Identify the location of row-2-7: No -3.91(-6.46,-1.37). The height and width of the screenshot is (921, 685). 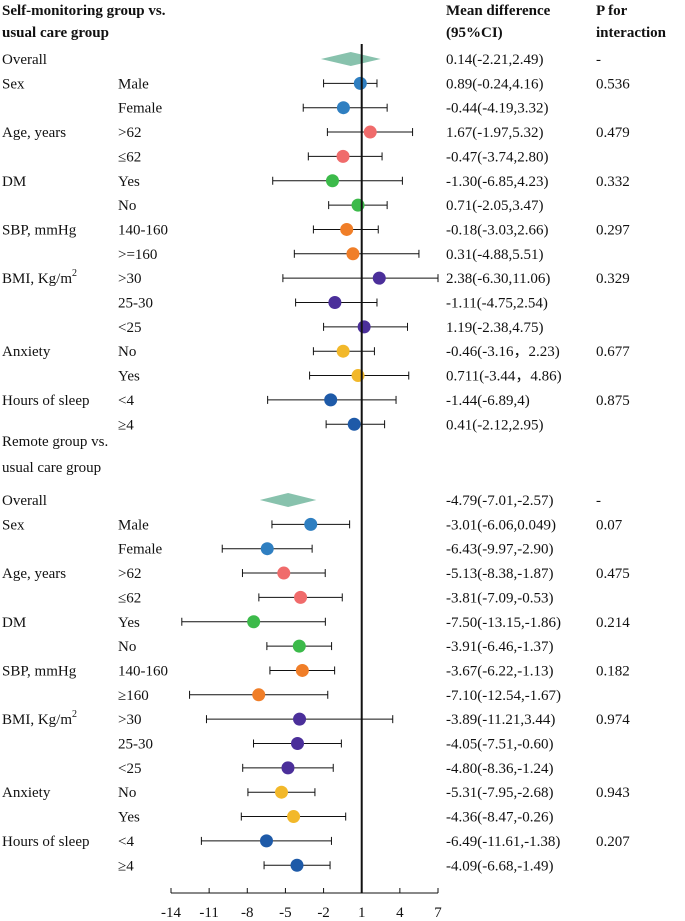
(335, 647).